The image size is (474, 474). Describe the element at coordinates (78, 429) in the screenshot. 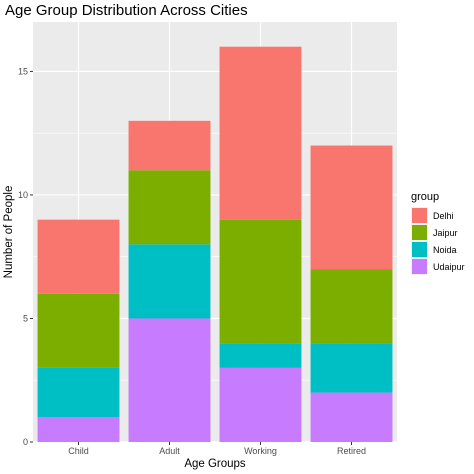

I see `bar-udaipur-child` at that location.